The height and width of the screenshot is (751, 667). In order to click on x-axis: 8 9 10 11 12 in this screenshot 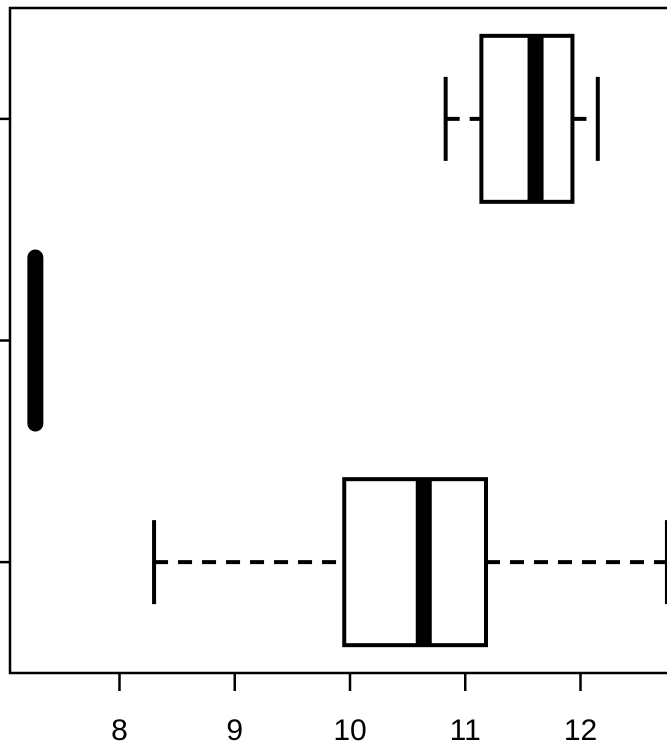, I will do `click(354, 710)`.